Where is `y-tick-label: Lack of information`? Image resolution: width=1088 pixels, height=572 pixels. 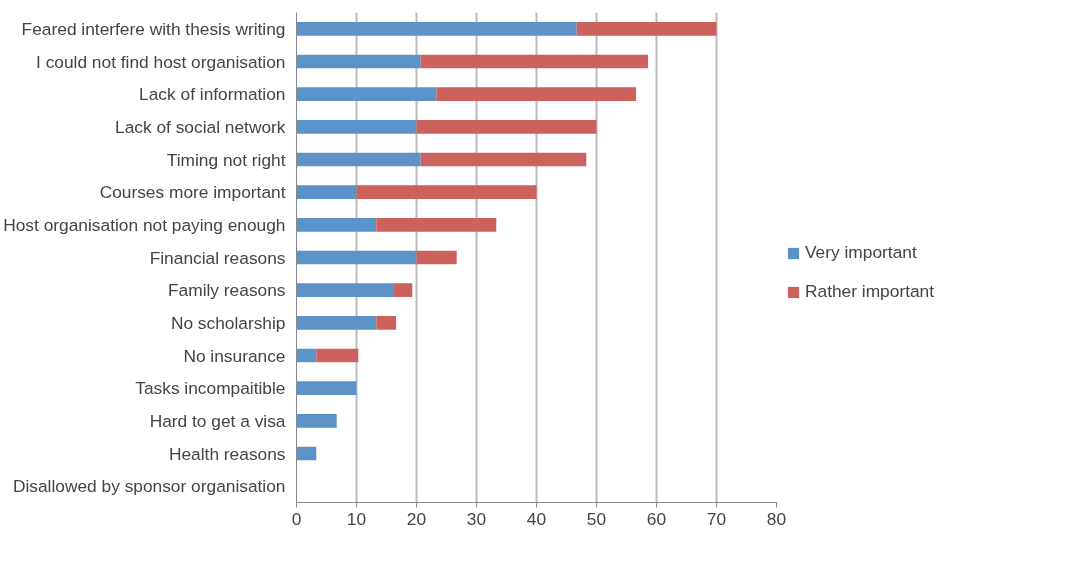 y-tick-label: Lack of information is located at coordinates (212, 94).